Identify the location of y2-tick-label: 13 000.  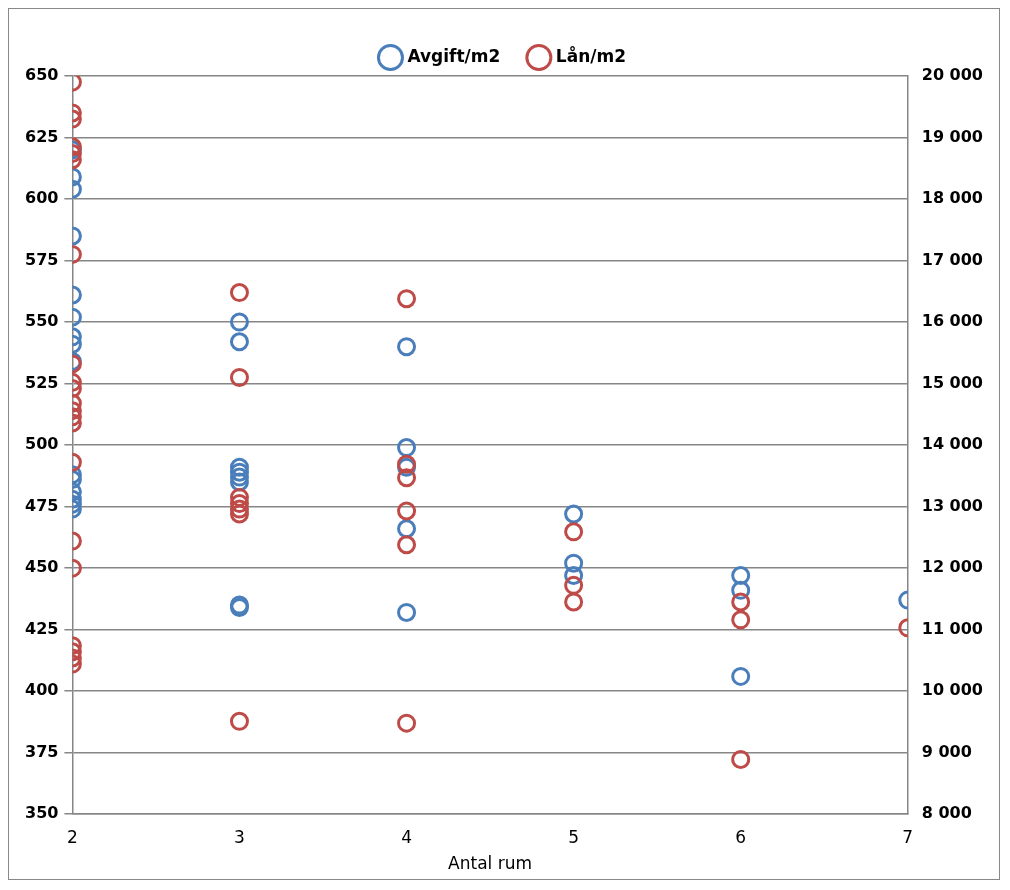
(952, 505).